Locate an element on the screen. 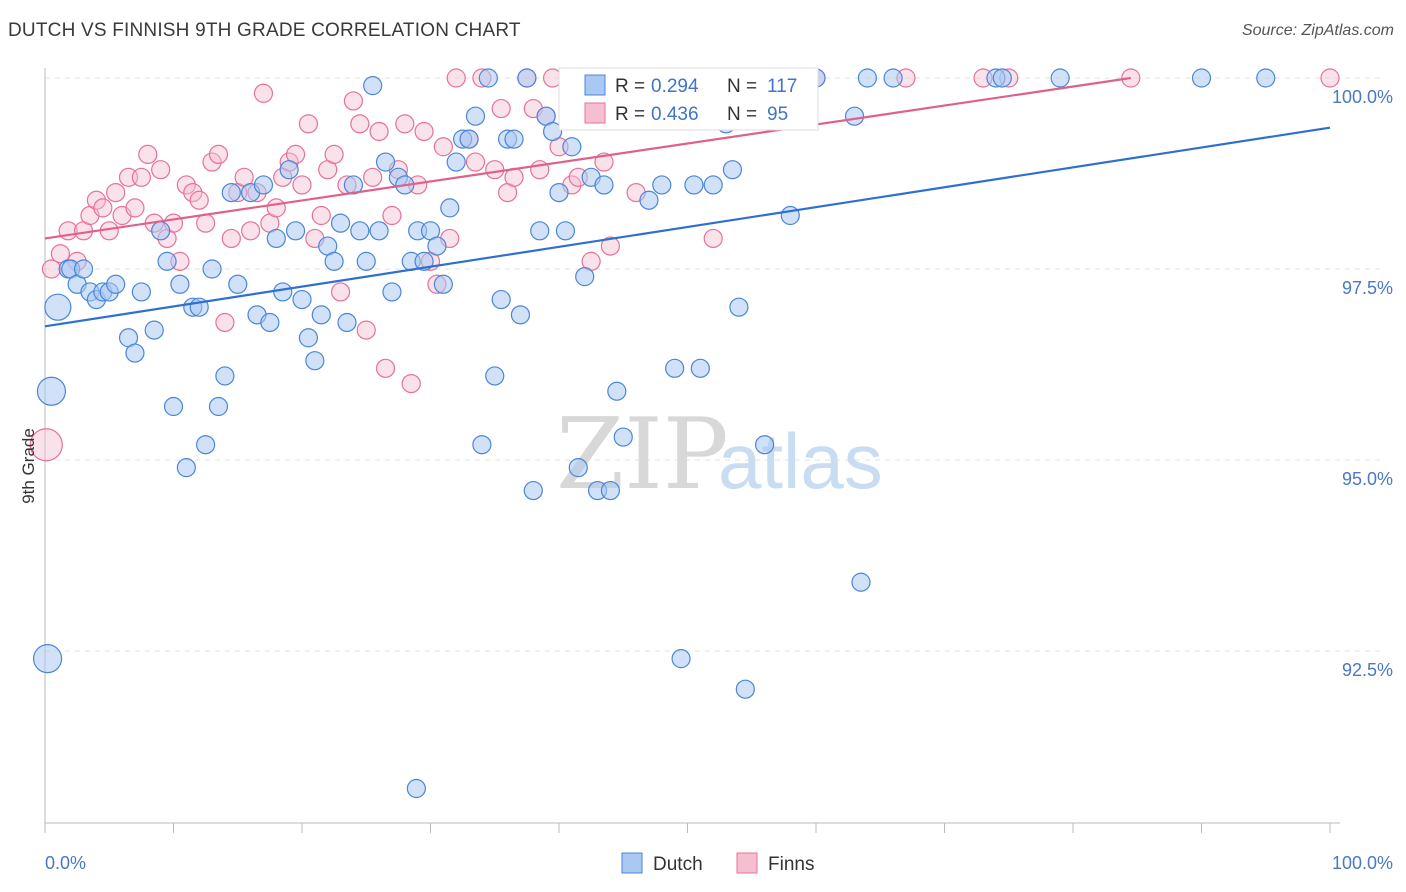 Image resolution: width=1406 pixels, height=892 pixels. finns-trend-line is located at coordinates (587, 158).